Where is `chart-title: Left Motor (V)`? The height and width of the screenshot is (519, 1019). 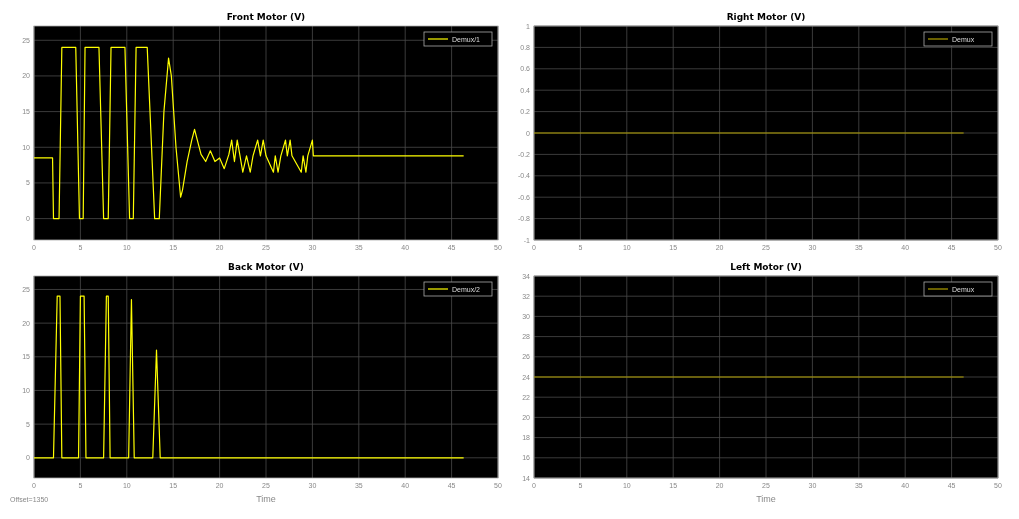
chart-title: Left Motor (V) is located at coordinates (766, 267).